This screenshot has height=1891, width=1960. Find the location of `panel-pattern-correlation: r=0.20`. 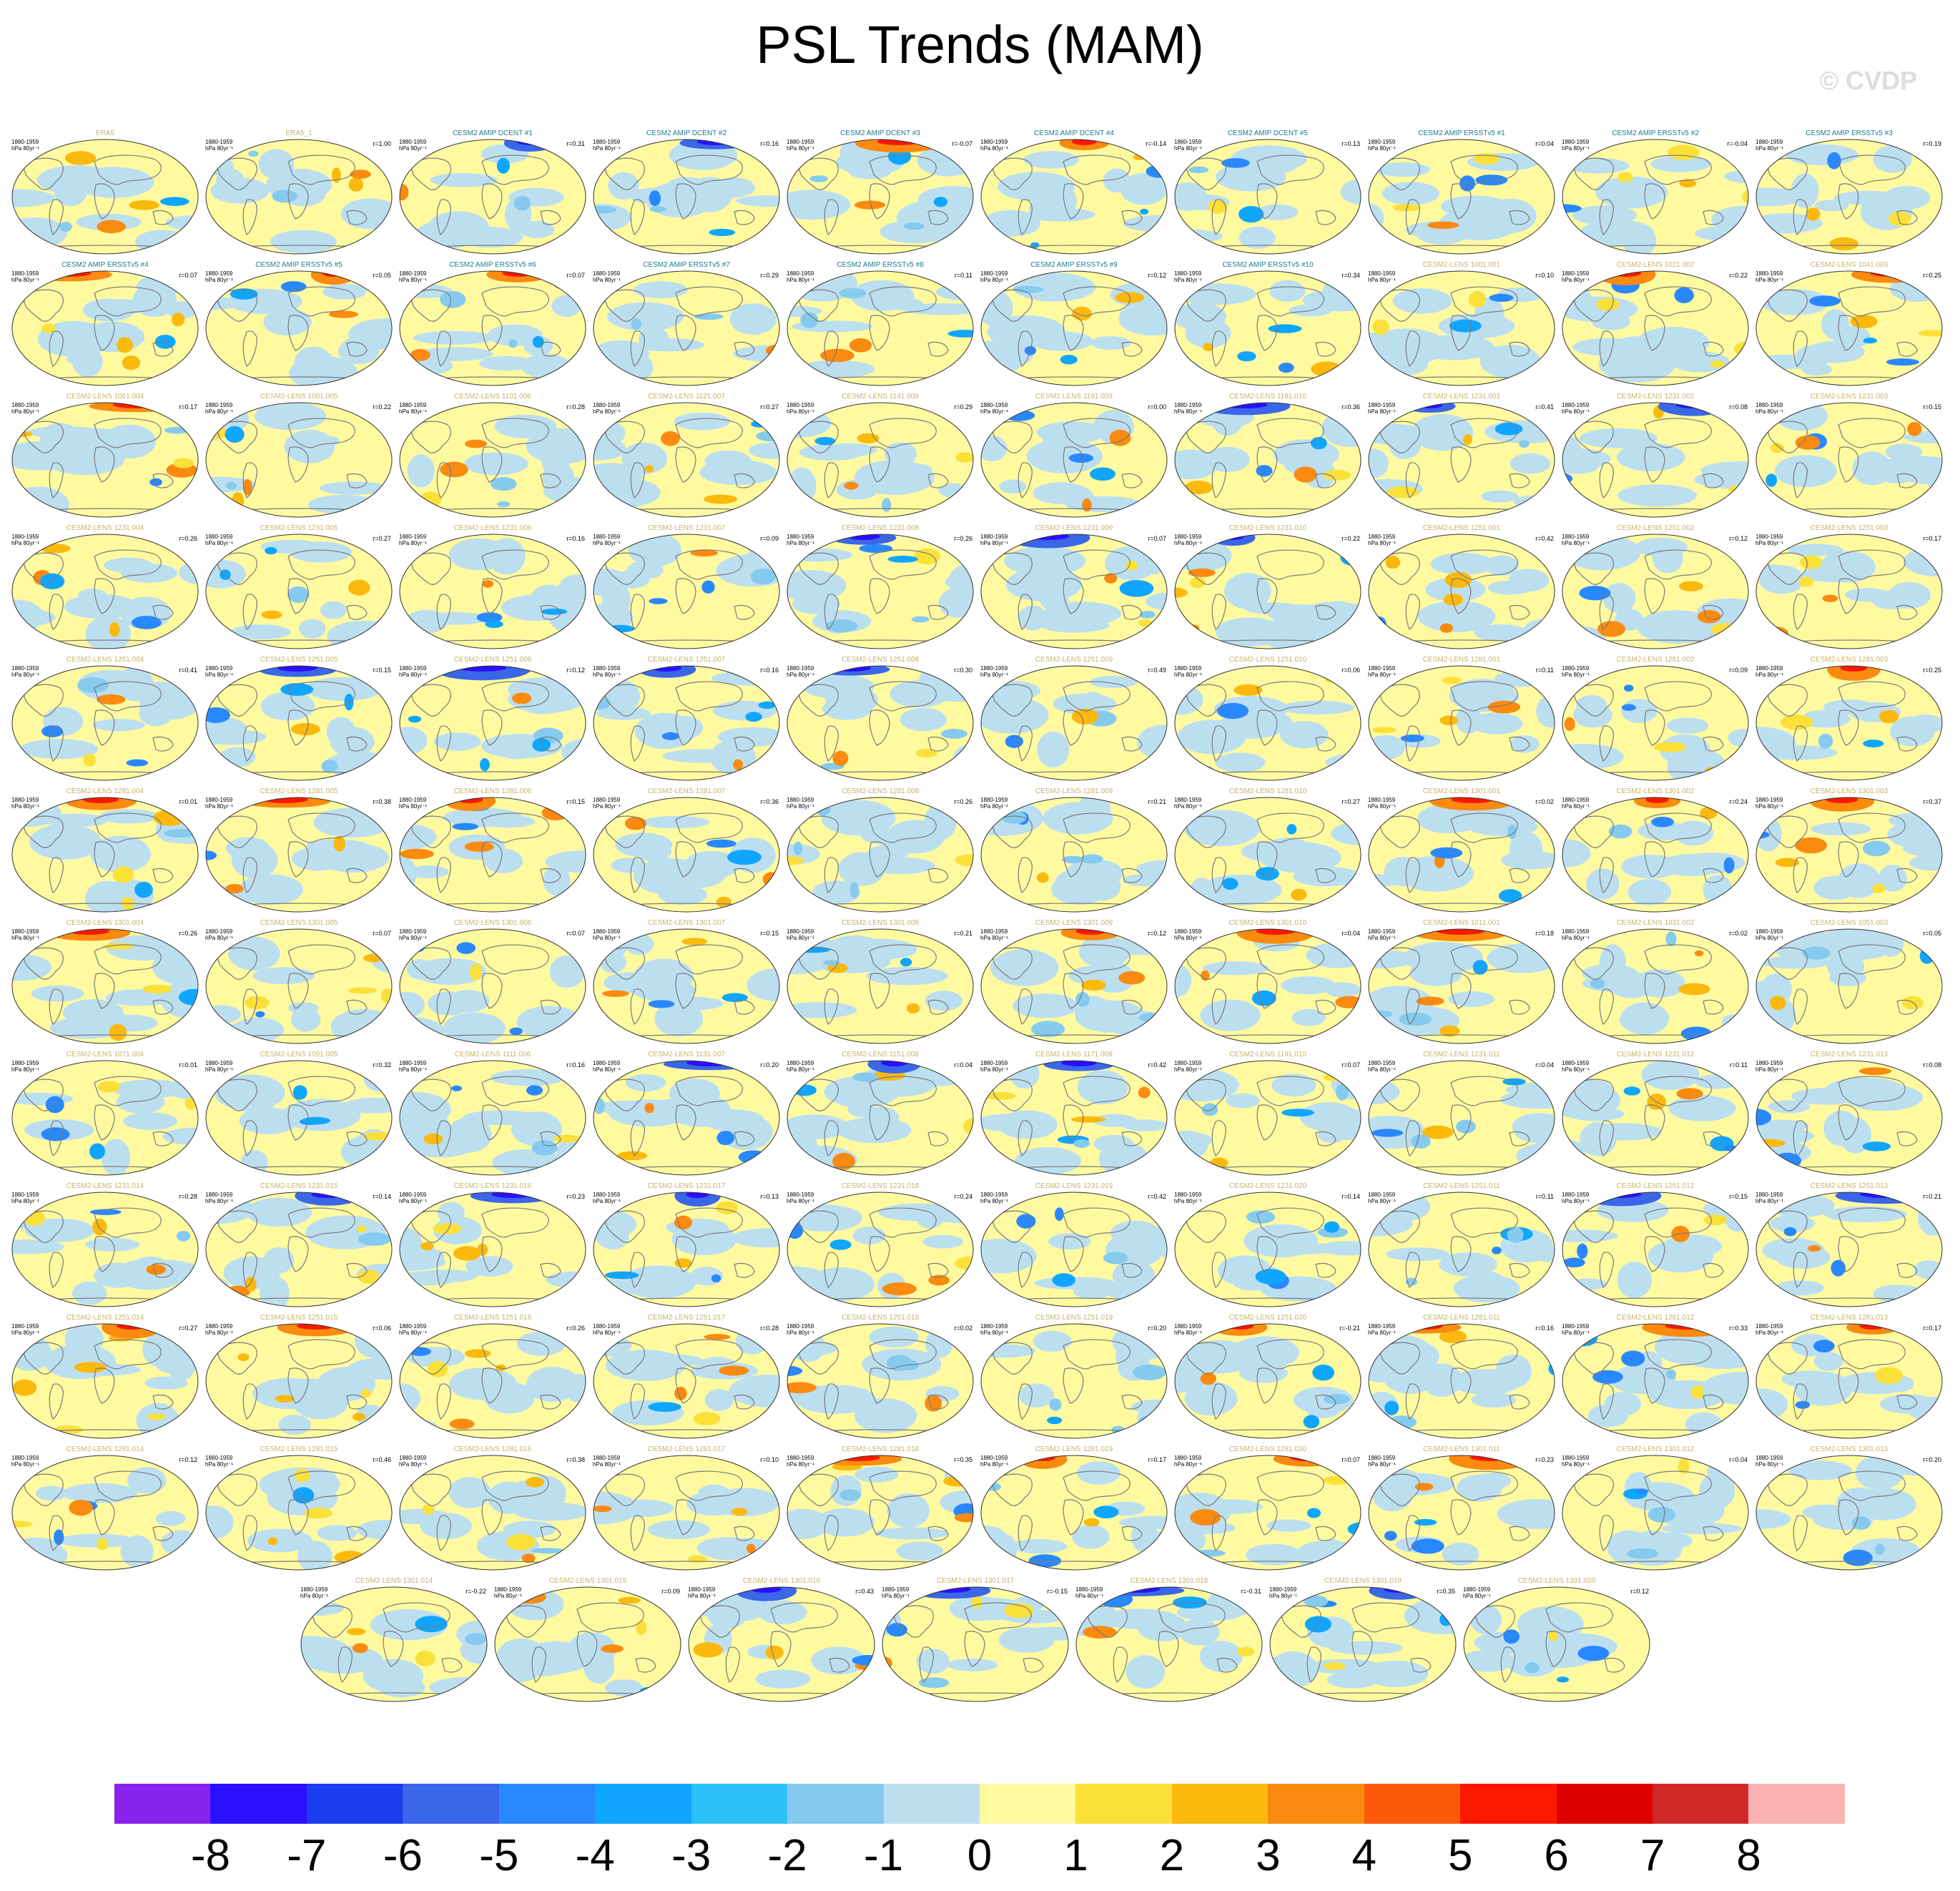

panel-pattern-correlation: r=0.20 is located at coordinates (1932, 1459).